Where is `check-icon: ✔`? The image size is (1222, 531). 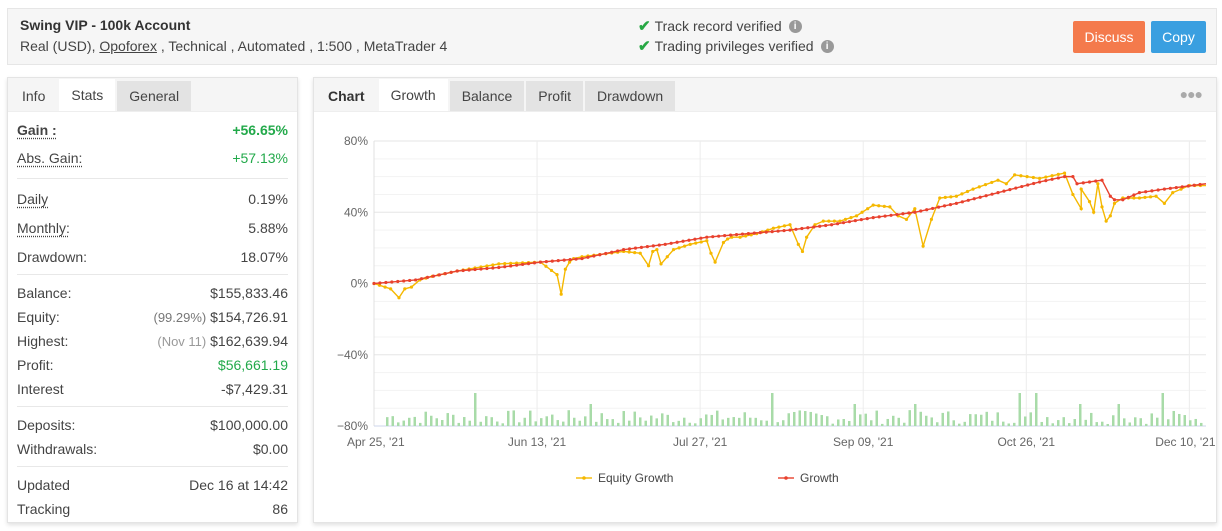
check-icon: ✔ is located at coordinates (644, 46).